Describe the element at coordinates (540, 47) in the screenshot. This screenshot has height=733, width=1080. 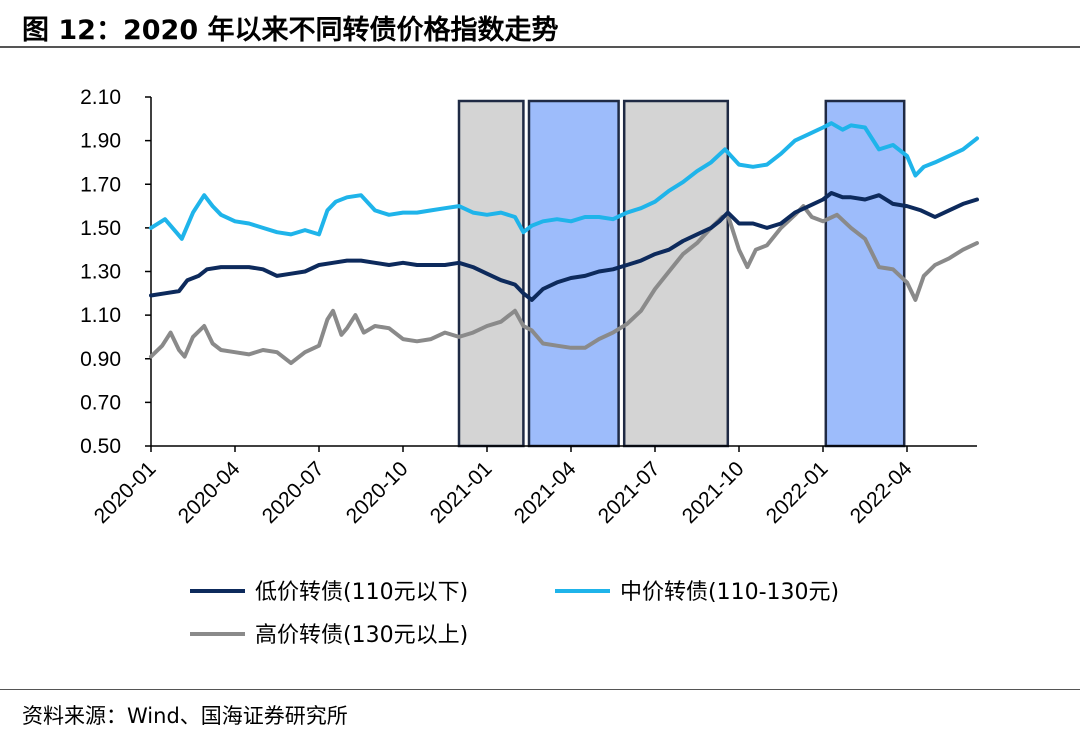
I see `title-divider` at that location.